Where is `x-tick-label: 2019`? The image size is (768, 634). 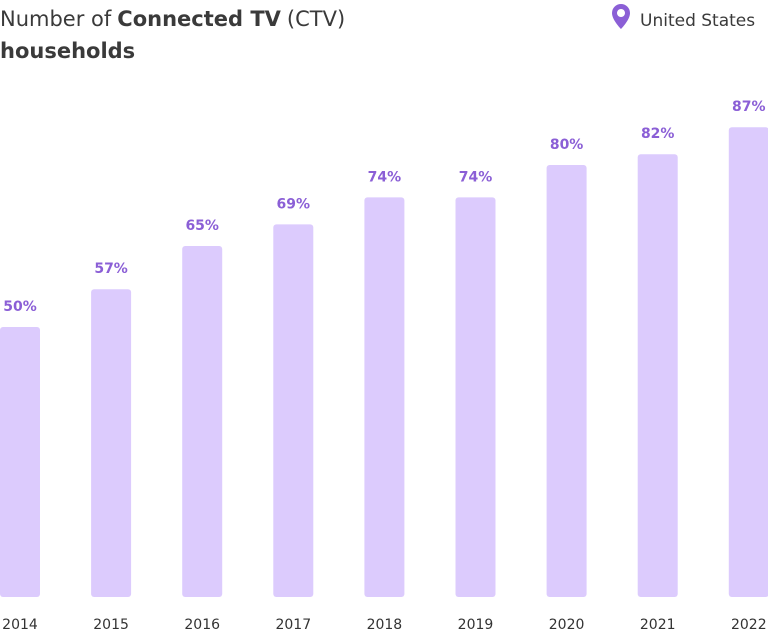 x-tick-label: 2019 is located at coordinates (476, 625).